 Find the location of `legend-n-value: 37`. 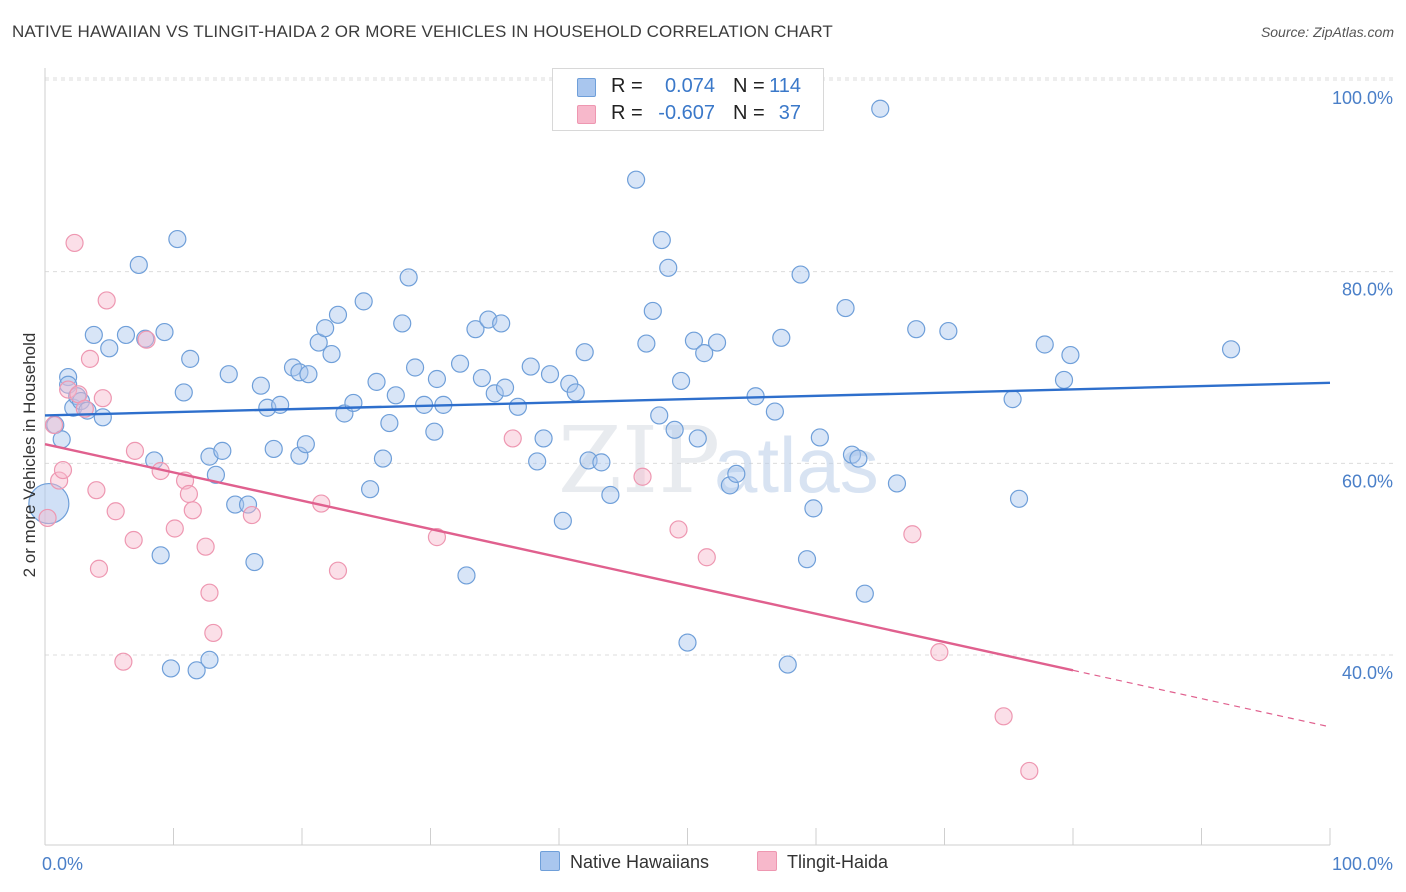

legend-n-value: 37 is located at coordinates (789, 113).